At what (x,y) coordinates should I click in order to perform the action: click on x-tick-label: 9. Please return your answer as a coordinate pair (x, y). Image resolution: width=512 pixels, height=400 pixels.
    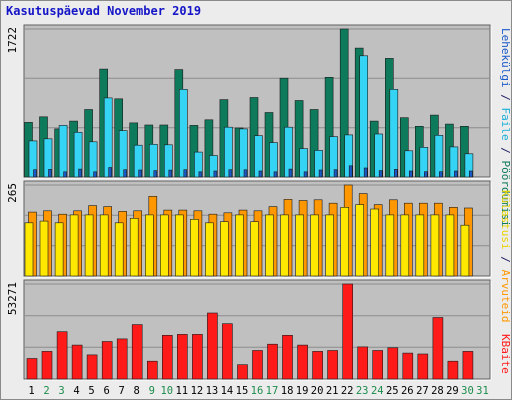
    Looking at the image, I should click on (152, 391).